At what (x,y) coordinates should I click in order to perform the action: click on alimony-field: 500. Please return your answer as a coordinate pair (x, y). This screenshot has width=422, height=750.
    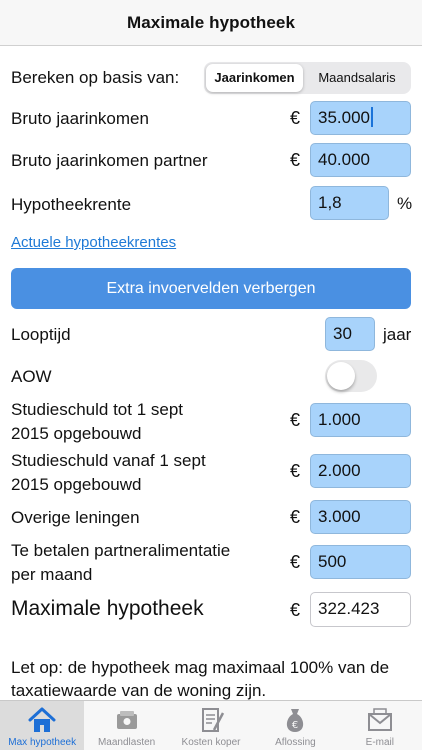
    Looking at the image, I should click on (360, 562).